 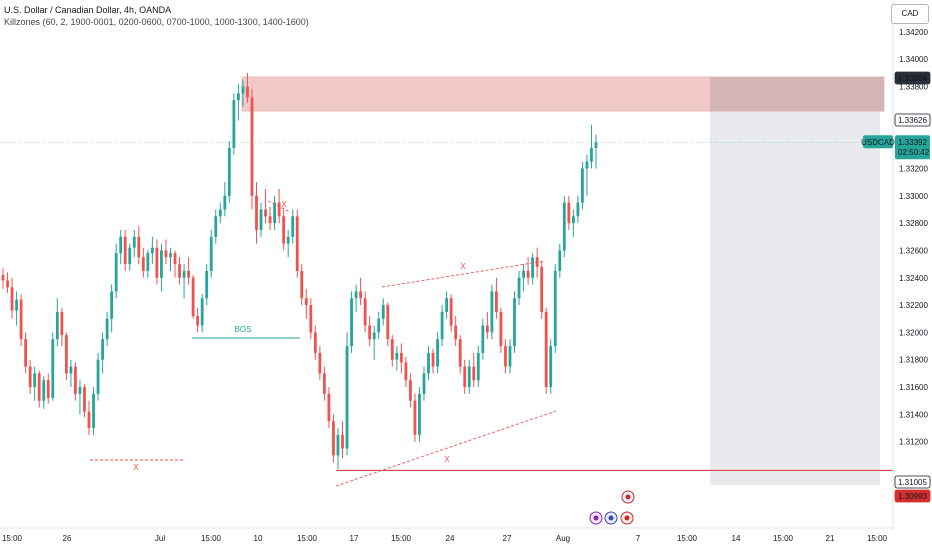 I want to click on high-marker-line, so click(x=279, y=206).